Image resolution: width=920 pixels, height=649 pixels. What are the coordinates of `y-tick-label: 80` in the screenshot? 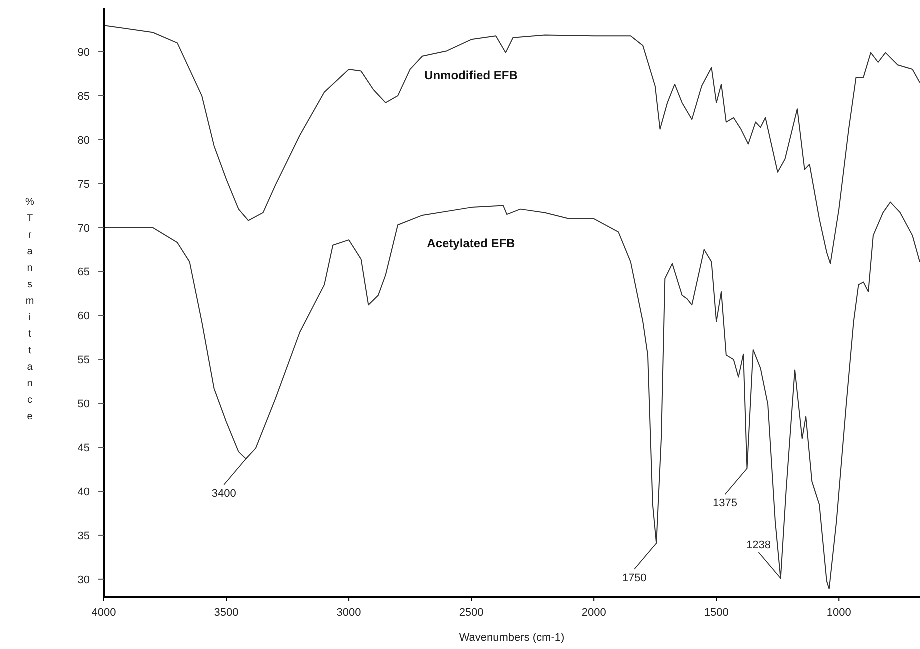 It's located at (84, 140).